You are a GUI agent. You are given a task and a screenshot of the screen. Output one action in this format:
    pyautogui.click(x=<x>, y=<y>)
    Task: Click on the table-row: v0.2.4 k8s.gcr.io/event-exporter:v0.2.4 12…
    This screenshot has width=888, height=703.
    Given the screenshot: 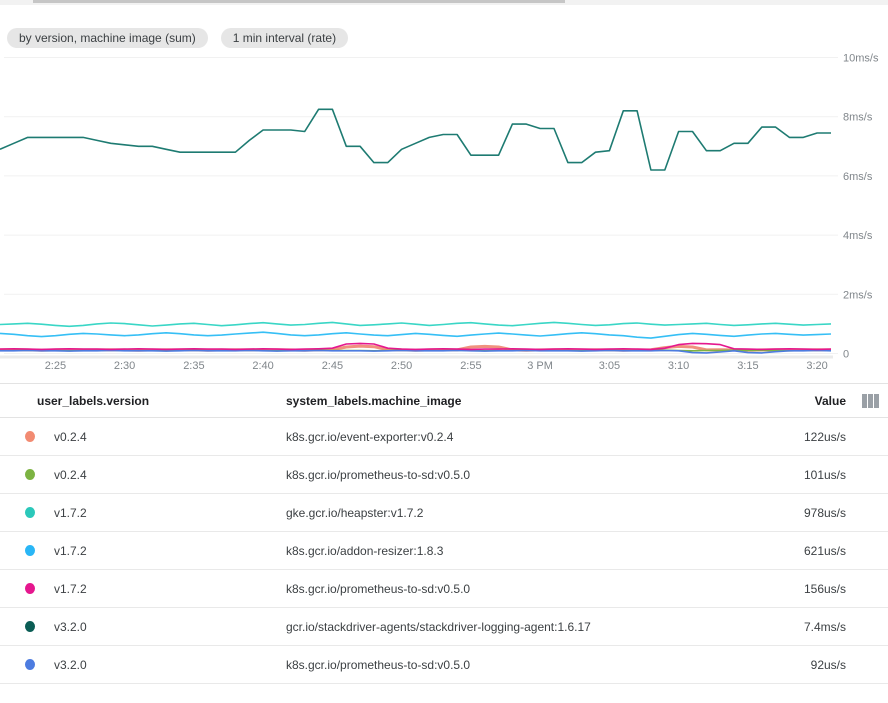 What is the action you would take?
    pyautogui.click(x=444, y=437)
    